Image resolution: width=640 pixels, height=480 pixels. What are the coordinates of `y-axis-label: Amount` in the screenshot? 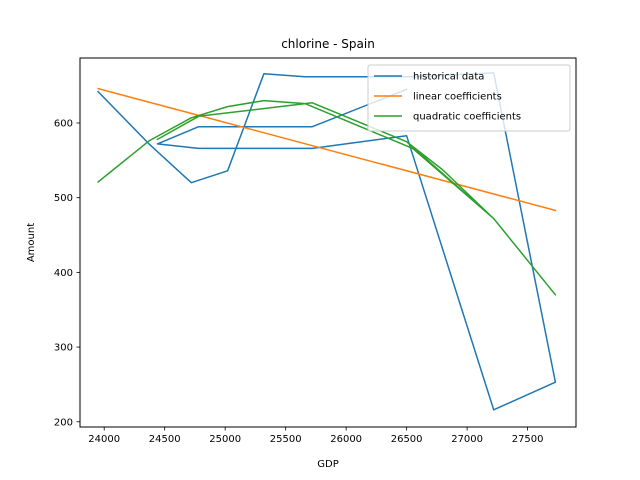 It's located at (31, 242).